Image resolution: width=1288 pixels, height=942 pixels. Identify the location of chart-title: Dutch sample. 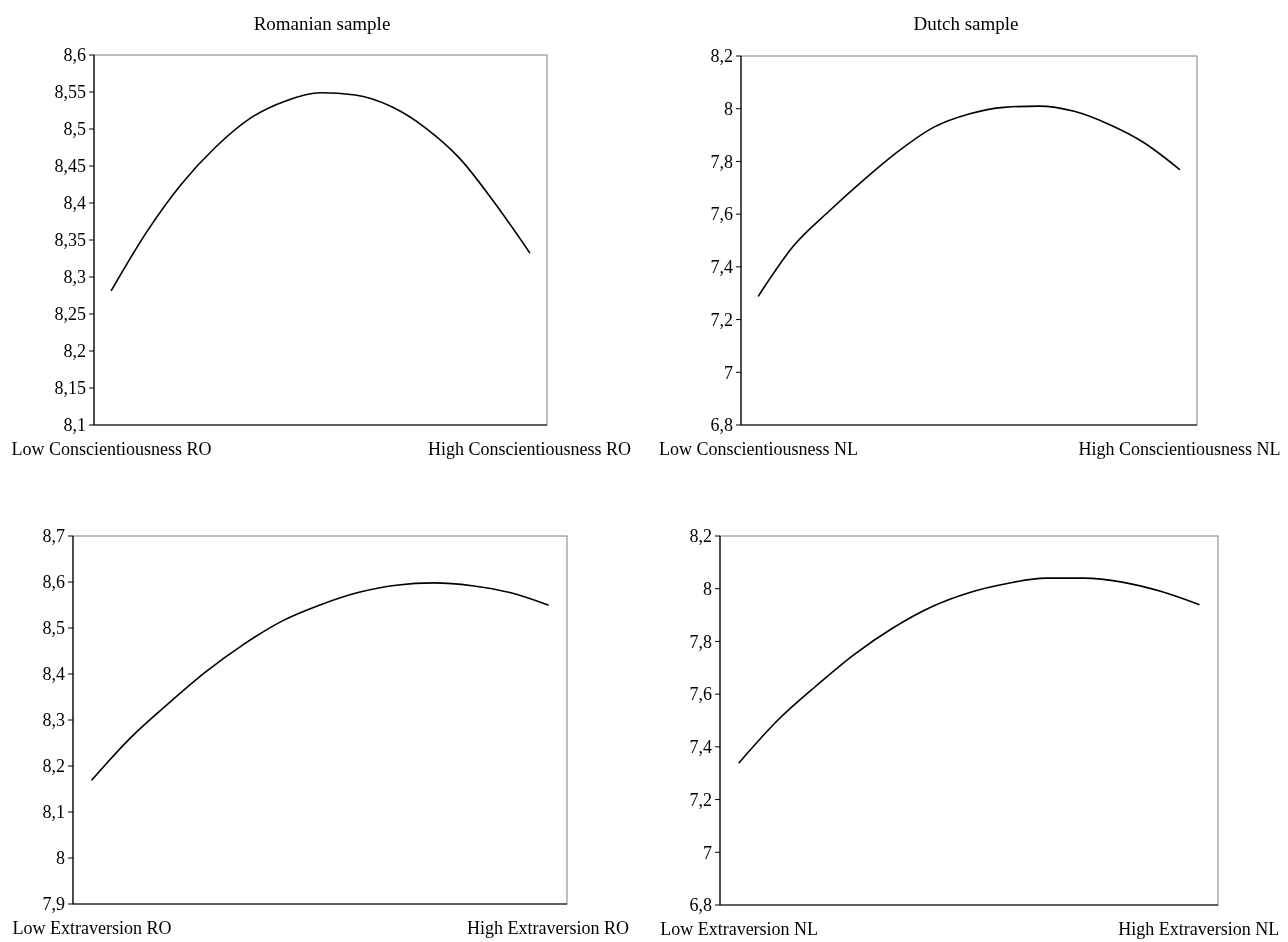
(966, 23).